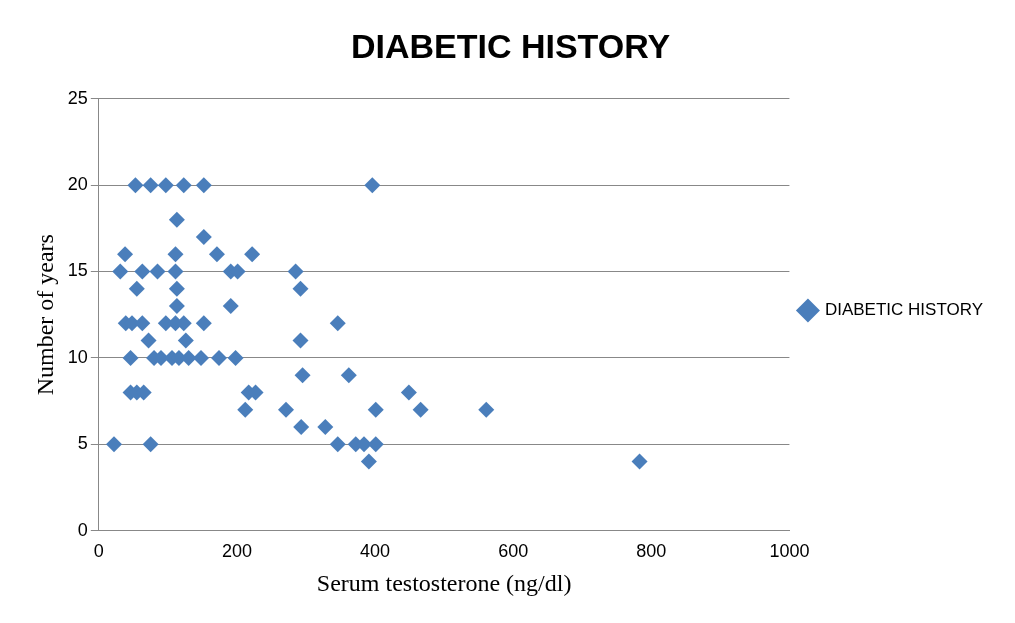 The image size is (1015, 623). I want to click on y-axis-title: Number of years, so click(44, 315).